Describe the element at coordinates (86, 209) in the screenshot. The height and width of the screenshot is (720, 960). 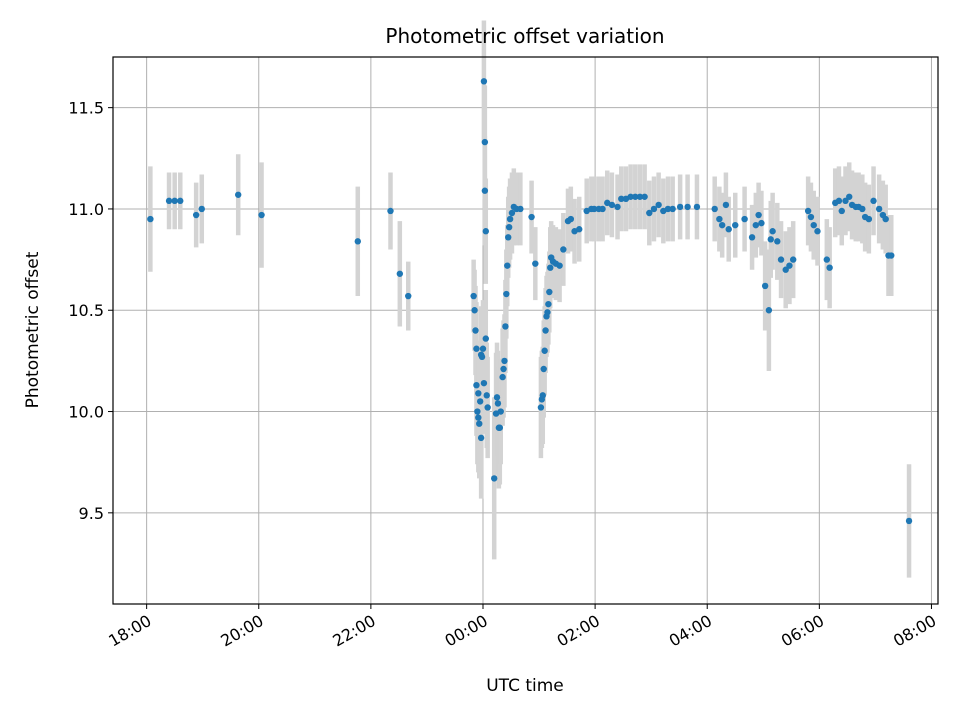
I see `y-tick-label: 11.0` at that location.